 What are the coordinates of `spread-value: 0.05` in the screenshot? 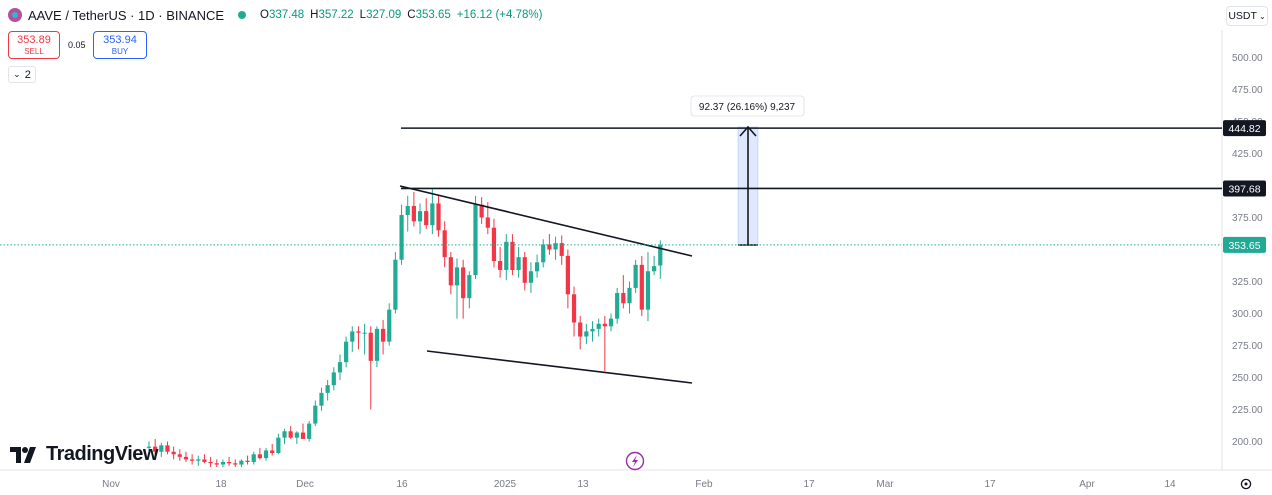 It's located at (77, 45).